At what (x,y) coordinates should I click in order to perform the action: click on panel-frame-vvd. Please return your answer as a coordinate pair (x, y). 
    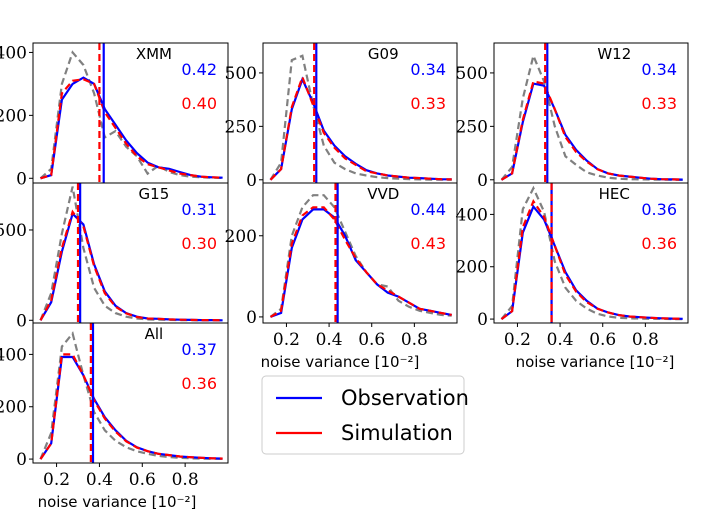
    Looking at the image, I should click on (360, 253).